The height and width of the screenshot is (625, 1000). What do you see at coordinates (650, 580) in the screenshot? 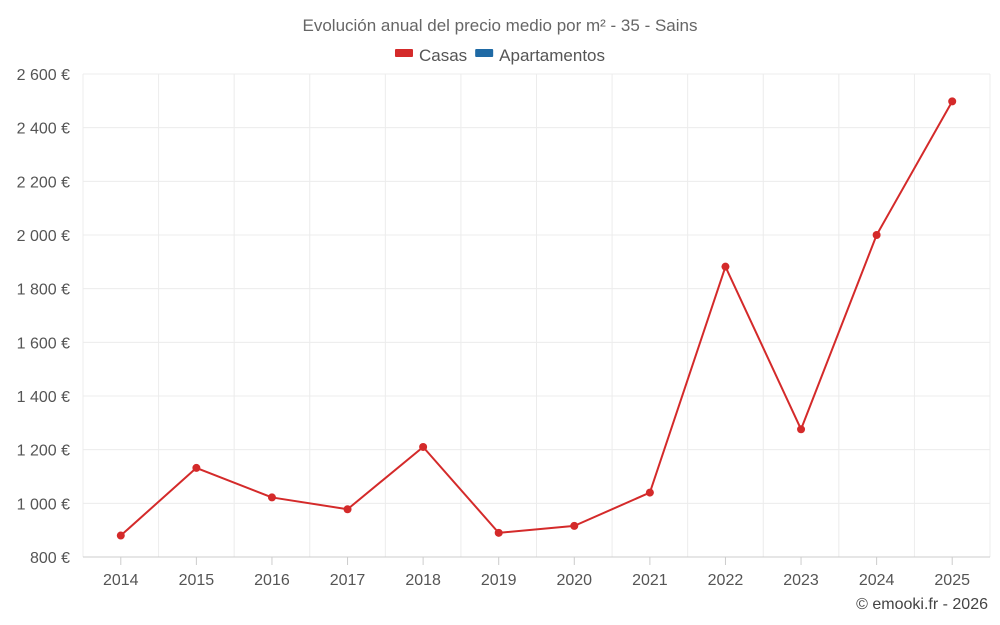
I see `x-tick-label: 2021` at bounding box center [650, 580].